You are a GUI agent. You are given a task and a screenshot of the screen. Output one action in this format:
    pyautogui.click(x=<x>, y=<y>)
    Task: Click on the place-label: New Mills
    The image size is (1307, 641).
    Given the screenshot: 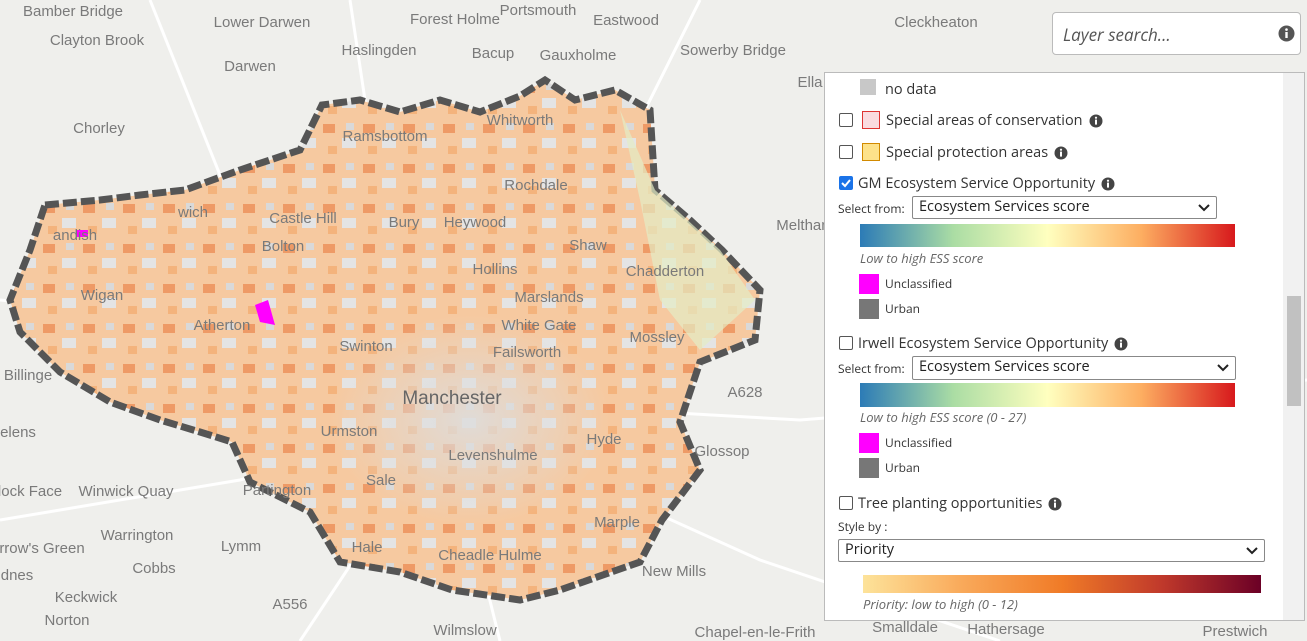 What is the action you would take?
    pyautogui.click(x=674, y=571)
    